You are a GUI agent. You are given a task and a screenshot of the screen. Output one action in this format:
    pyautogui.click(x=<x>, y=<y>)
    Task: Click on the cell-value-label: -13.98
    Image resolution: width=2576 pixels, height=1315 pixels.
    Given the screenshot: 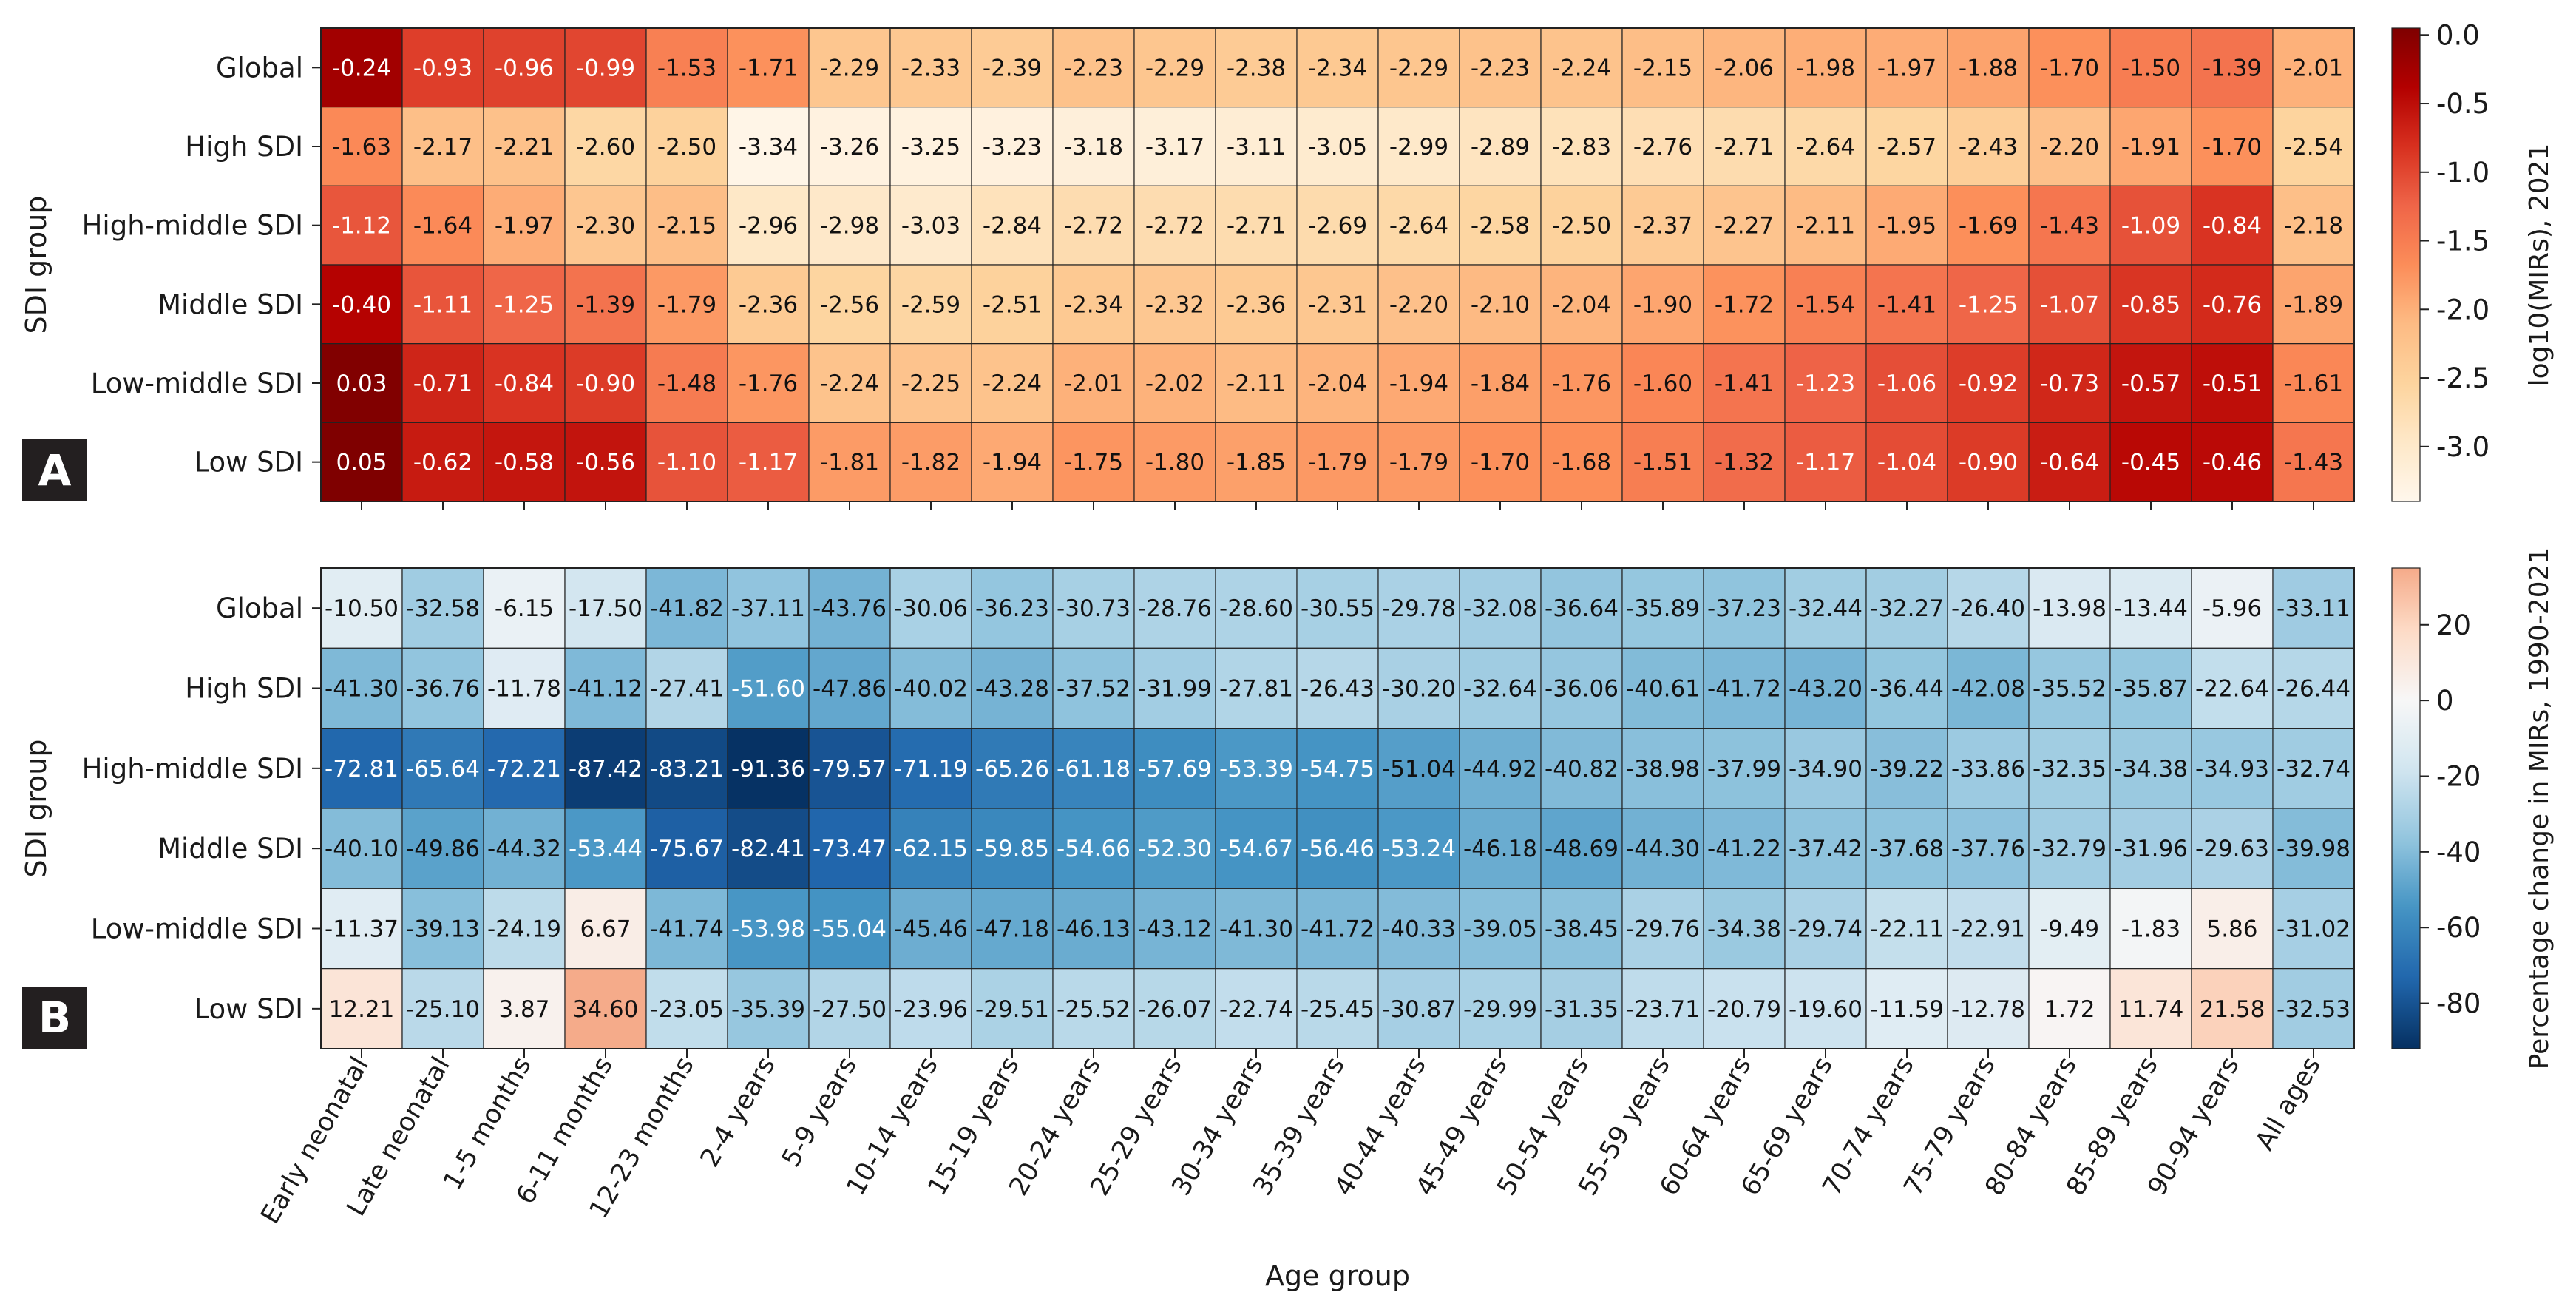 What is the action you would take?
    pyautogui.click(x=2069, y=608)
    